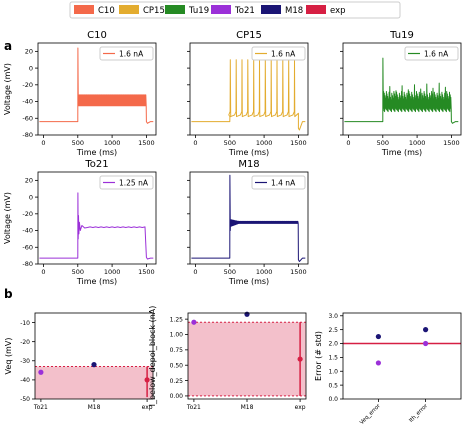 The height and width of the screenshot is (427, 474). I want to click on legend-label-M18: M18, so click(294, 11).